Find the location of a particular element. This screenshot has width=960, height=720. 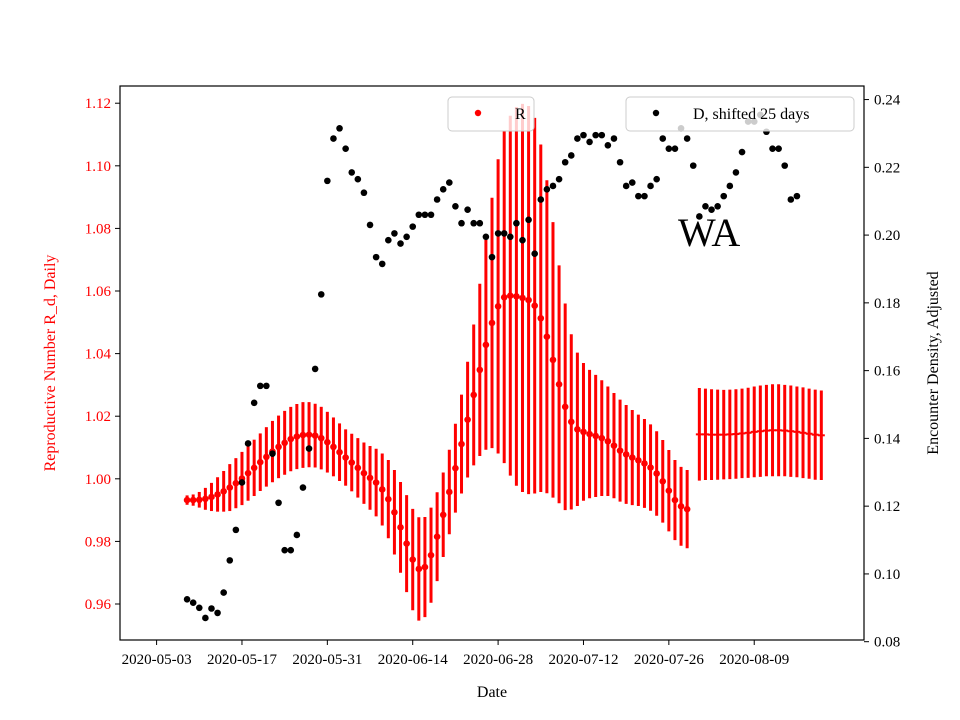

y-left-tick-label: 1.06 is located at coordinates (98, 292).